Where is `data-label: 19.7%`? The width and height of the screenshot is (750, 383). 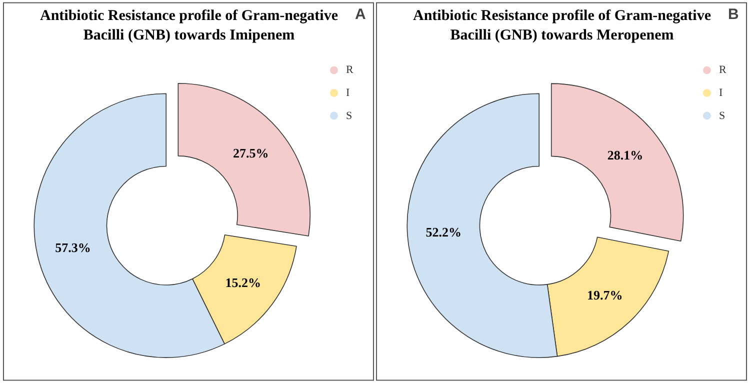
data-label: 19.7% is located at coordinates (604, 295).